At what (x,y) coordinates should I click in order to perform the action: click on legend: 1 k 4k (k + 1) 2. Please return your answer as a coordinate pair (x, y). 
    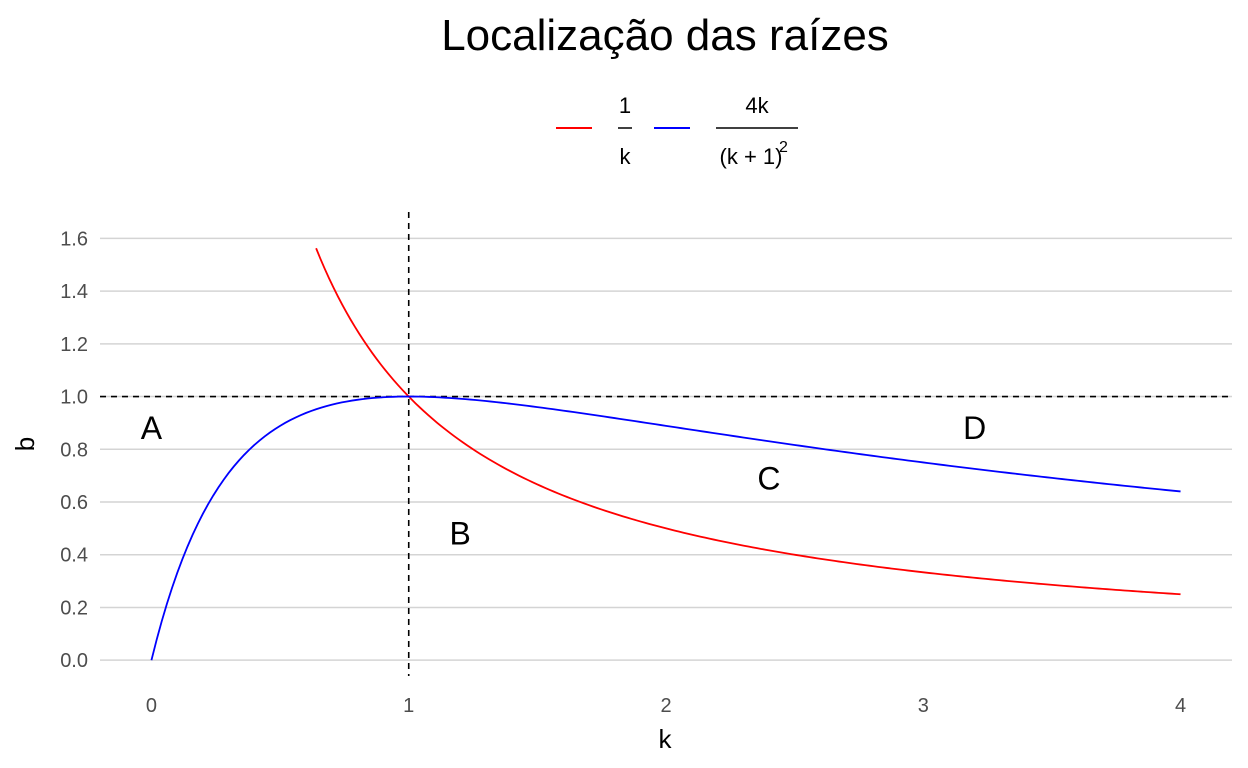
    Looking at the image, I should click on (677, 131).